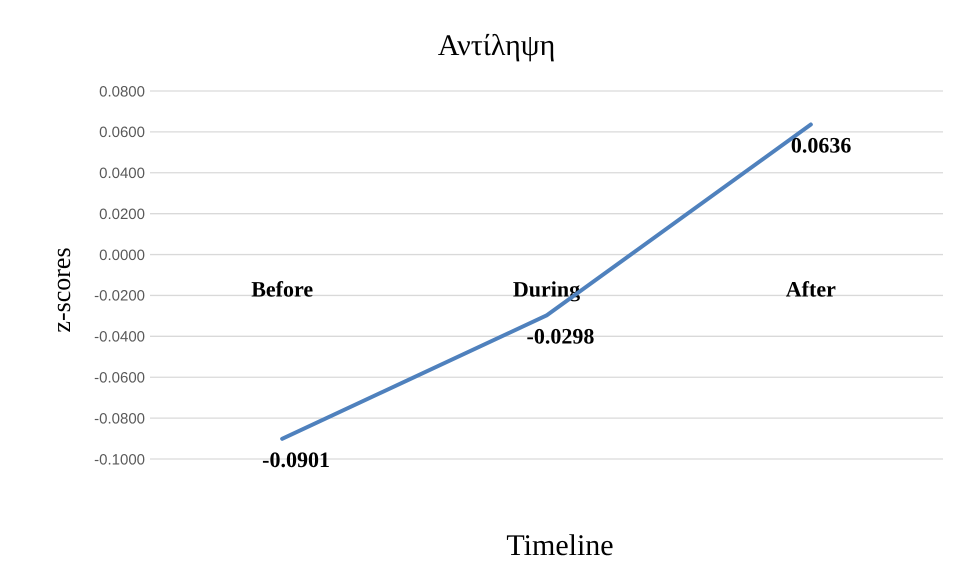  What do you see at coordinates (119, 337) in the screenshot?
I see `y-tick-label: -0.0400` at bounding box center [119, 337].